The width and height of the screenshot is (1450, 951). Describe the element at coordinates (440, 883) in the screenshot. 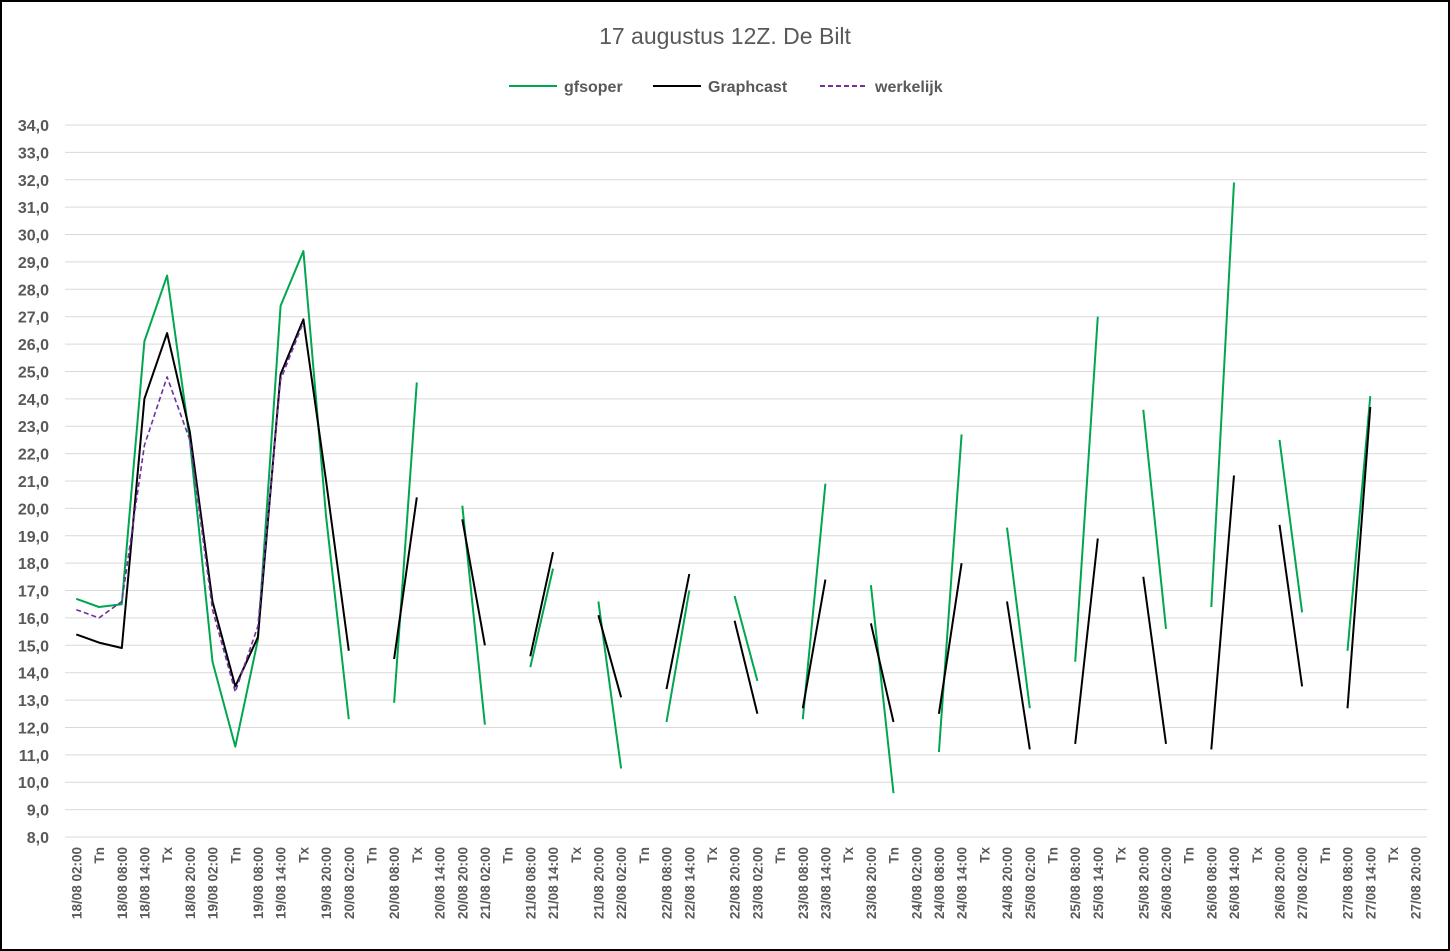

I see `x-tick-label: 20/08 14:00` at that location.